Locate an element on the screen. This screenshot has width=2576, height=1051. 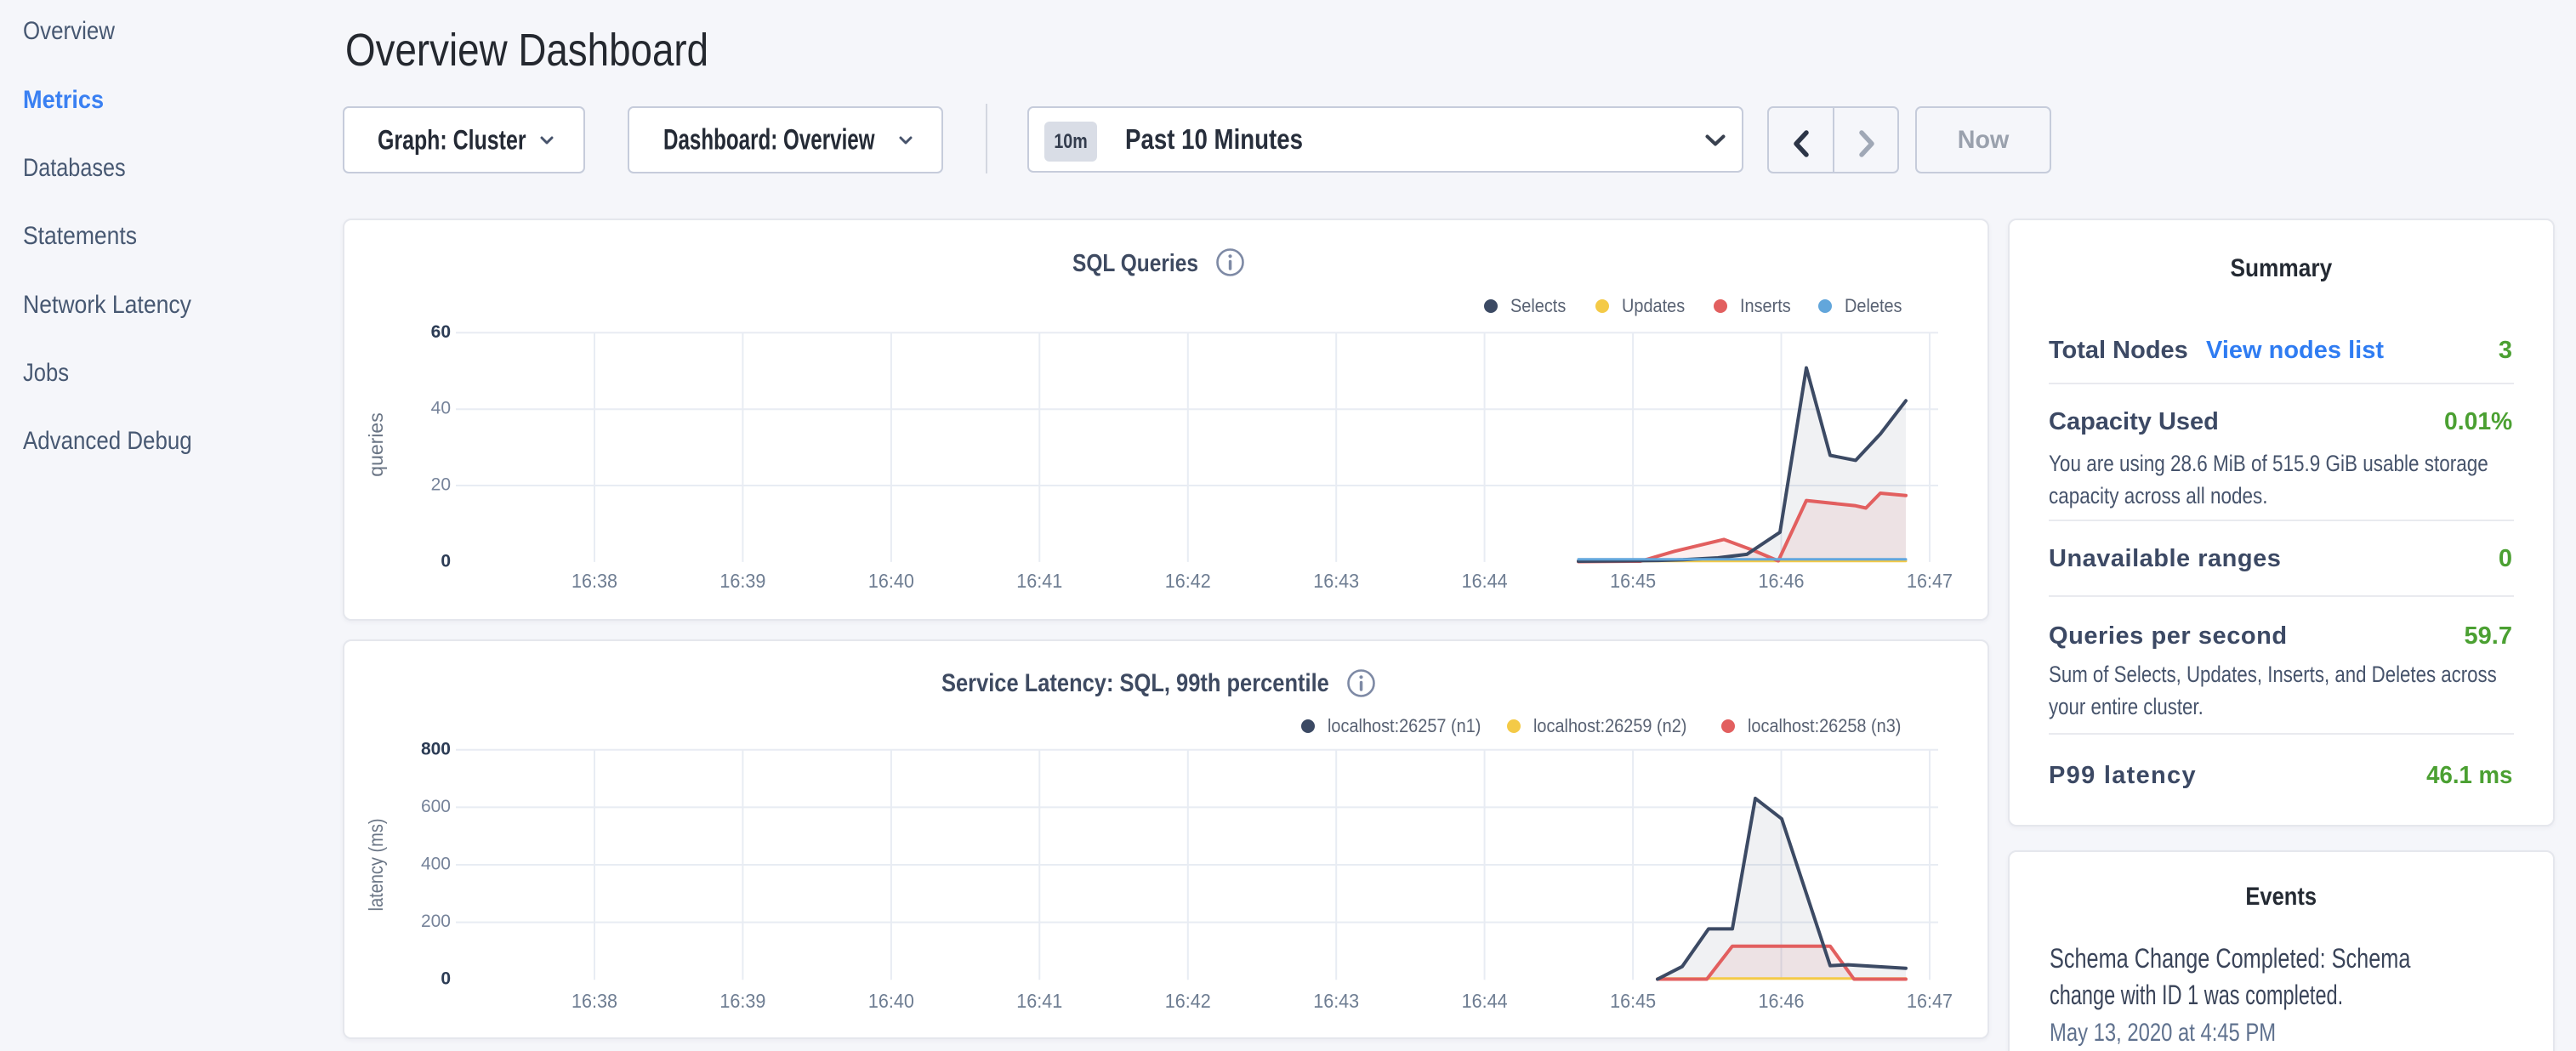
svg-text: 40 is located at coordinates (441, 408).